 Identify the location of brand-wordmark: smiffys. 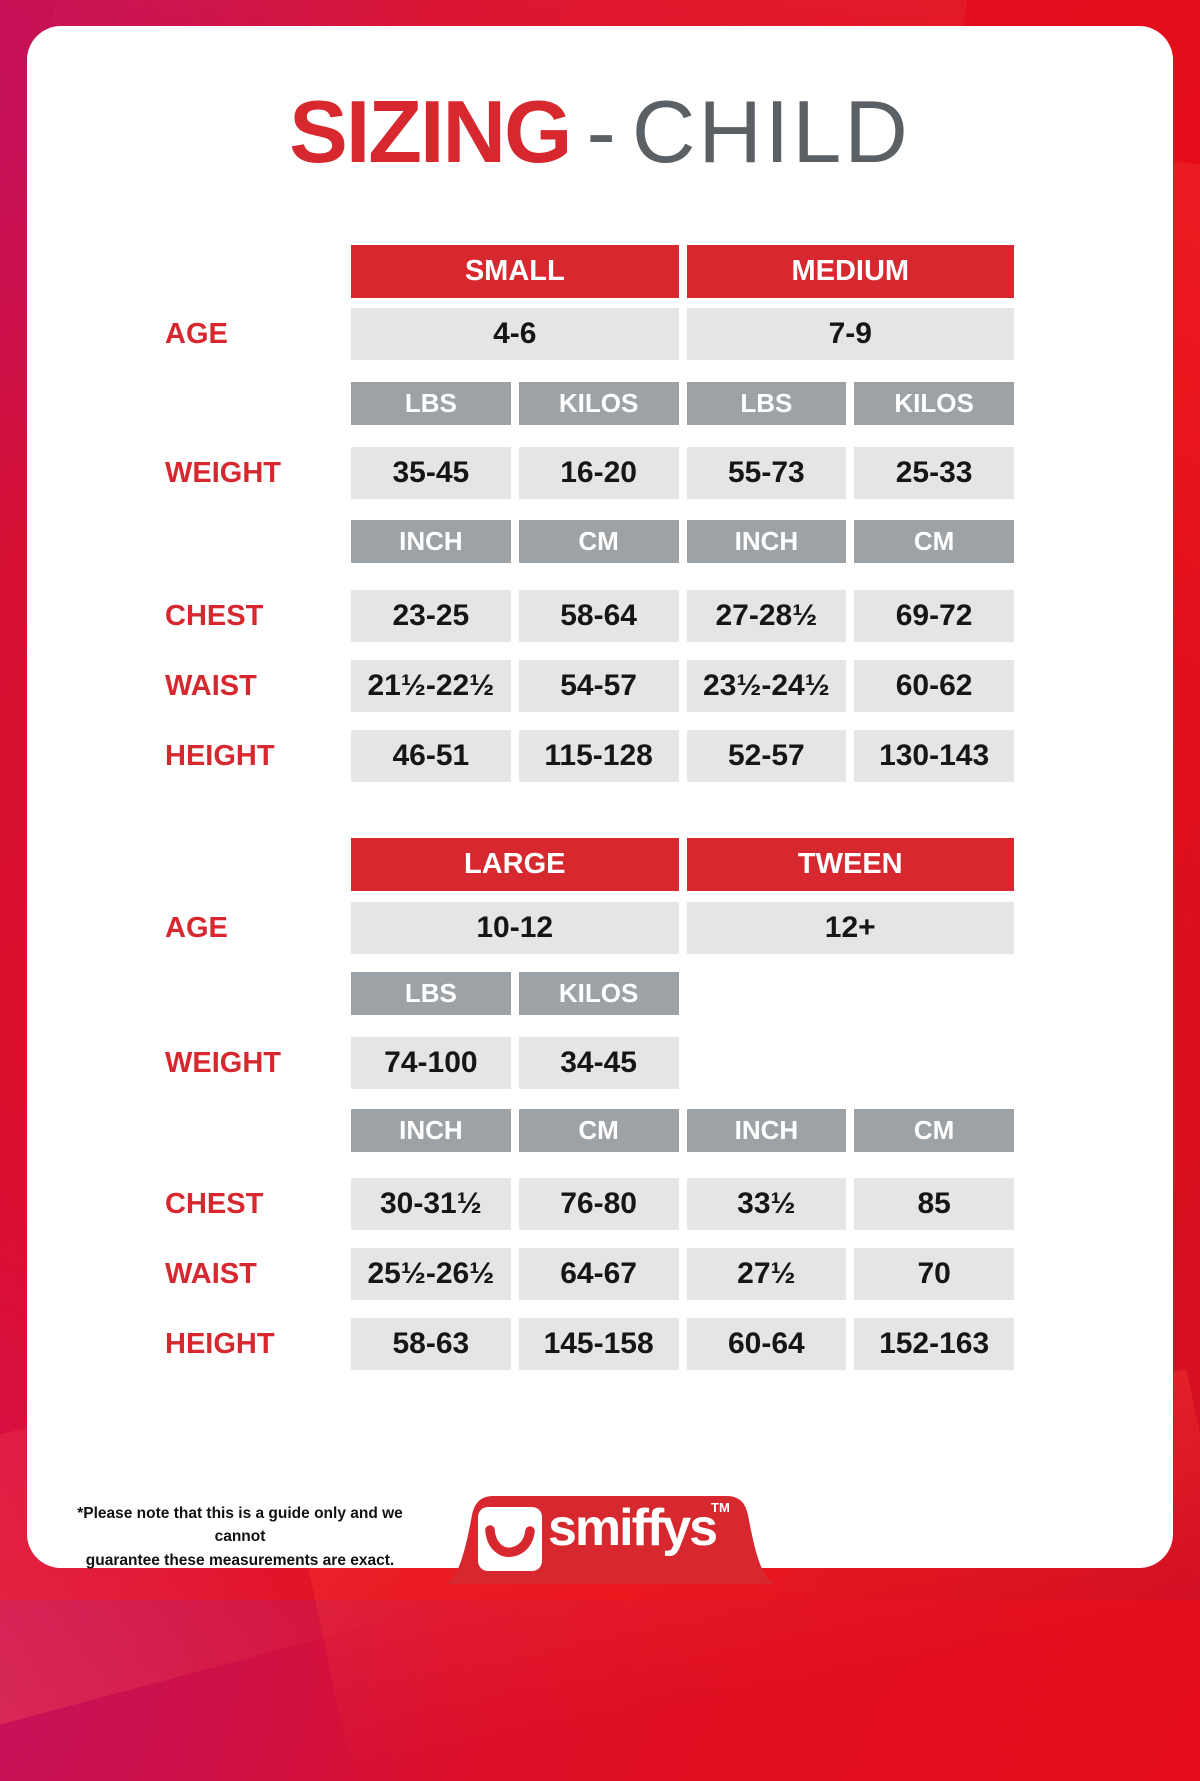
(633, 1528).